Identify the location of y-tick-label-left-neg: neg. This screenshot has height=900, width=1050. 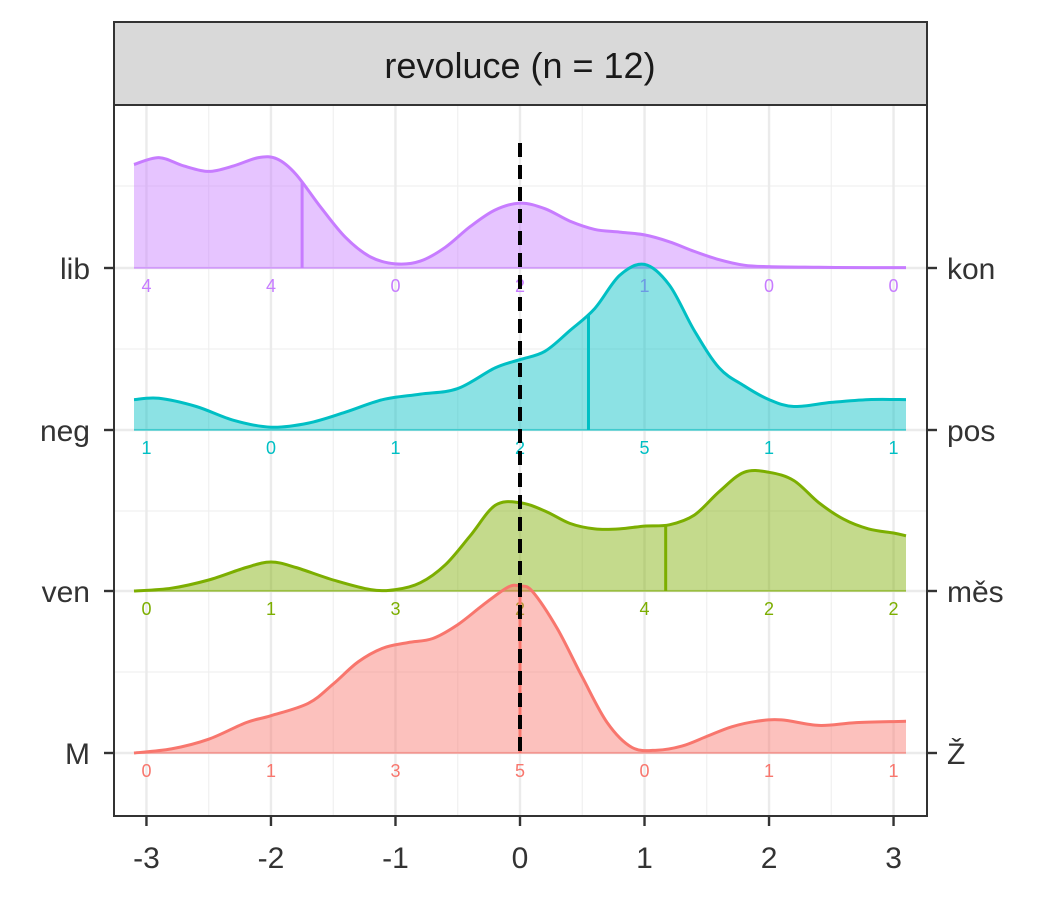
(65, 431).